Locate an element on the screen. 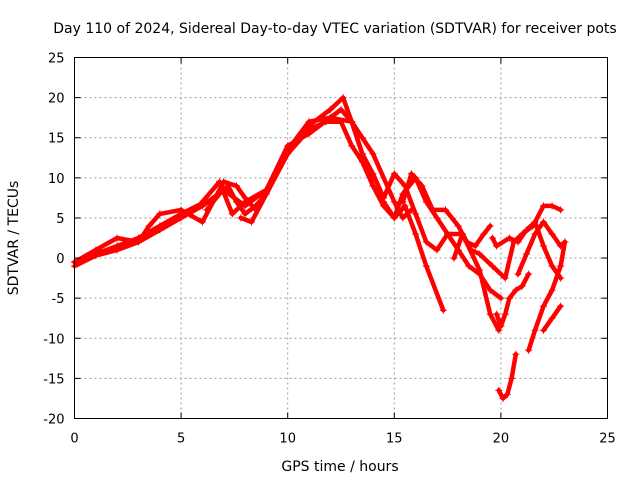 The height and width of the screenshot is (480, 640). x-tick-label: 20 is located at coordinates (501, 439).